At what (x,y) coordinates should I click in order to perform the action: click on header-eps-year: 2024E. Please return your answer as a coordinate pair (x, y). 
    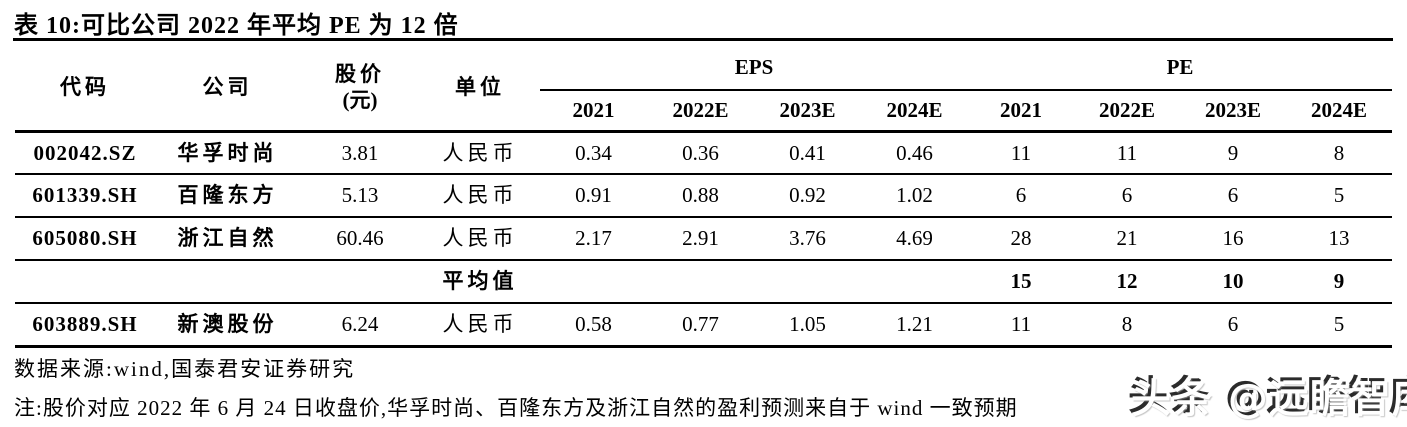
    Looking at the image, I should click on (915, 111).